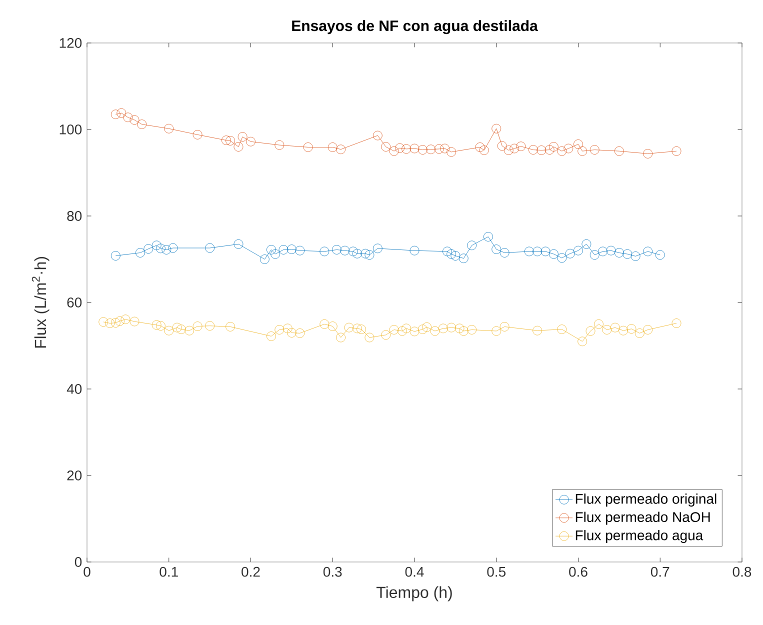  Describe the element at coordinates (414, 594) in the screenshot. I see `x-axis-title: Tiempo (h)` at that location.